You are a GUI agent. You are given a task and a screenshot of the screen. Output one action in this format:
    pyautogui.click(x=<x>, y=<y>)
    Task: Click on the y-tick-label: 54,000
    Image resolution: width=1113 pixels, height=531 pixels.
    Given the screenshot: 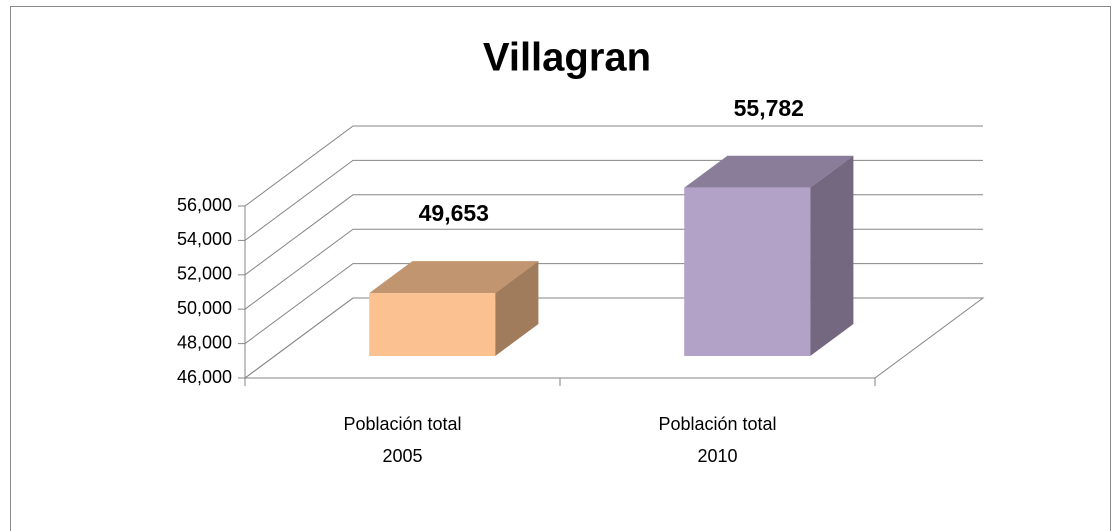 What is the action you would take?
    pyautogui.click(x=204, y=239)
    